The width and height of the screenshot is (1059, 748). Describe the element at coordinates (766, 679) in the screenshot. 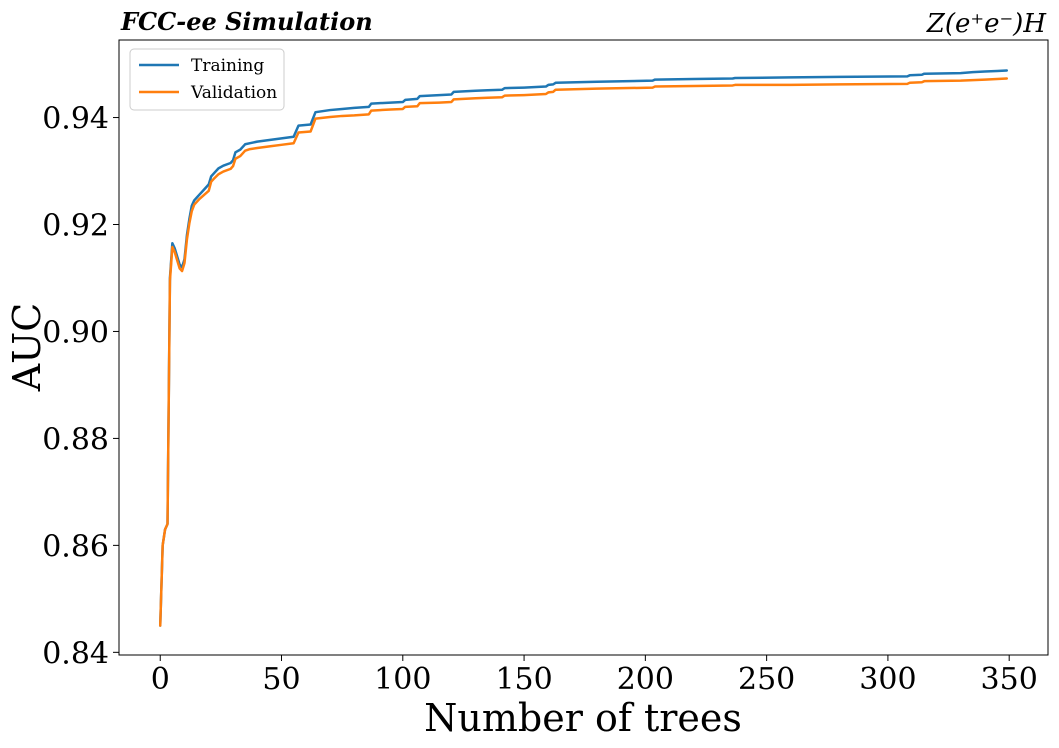

I see `x-tick-label: 250` at that location.